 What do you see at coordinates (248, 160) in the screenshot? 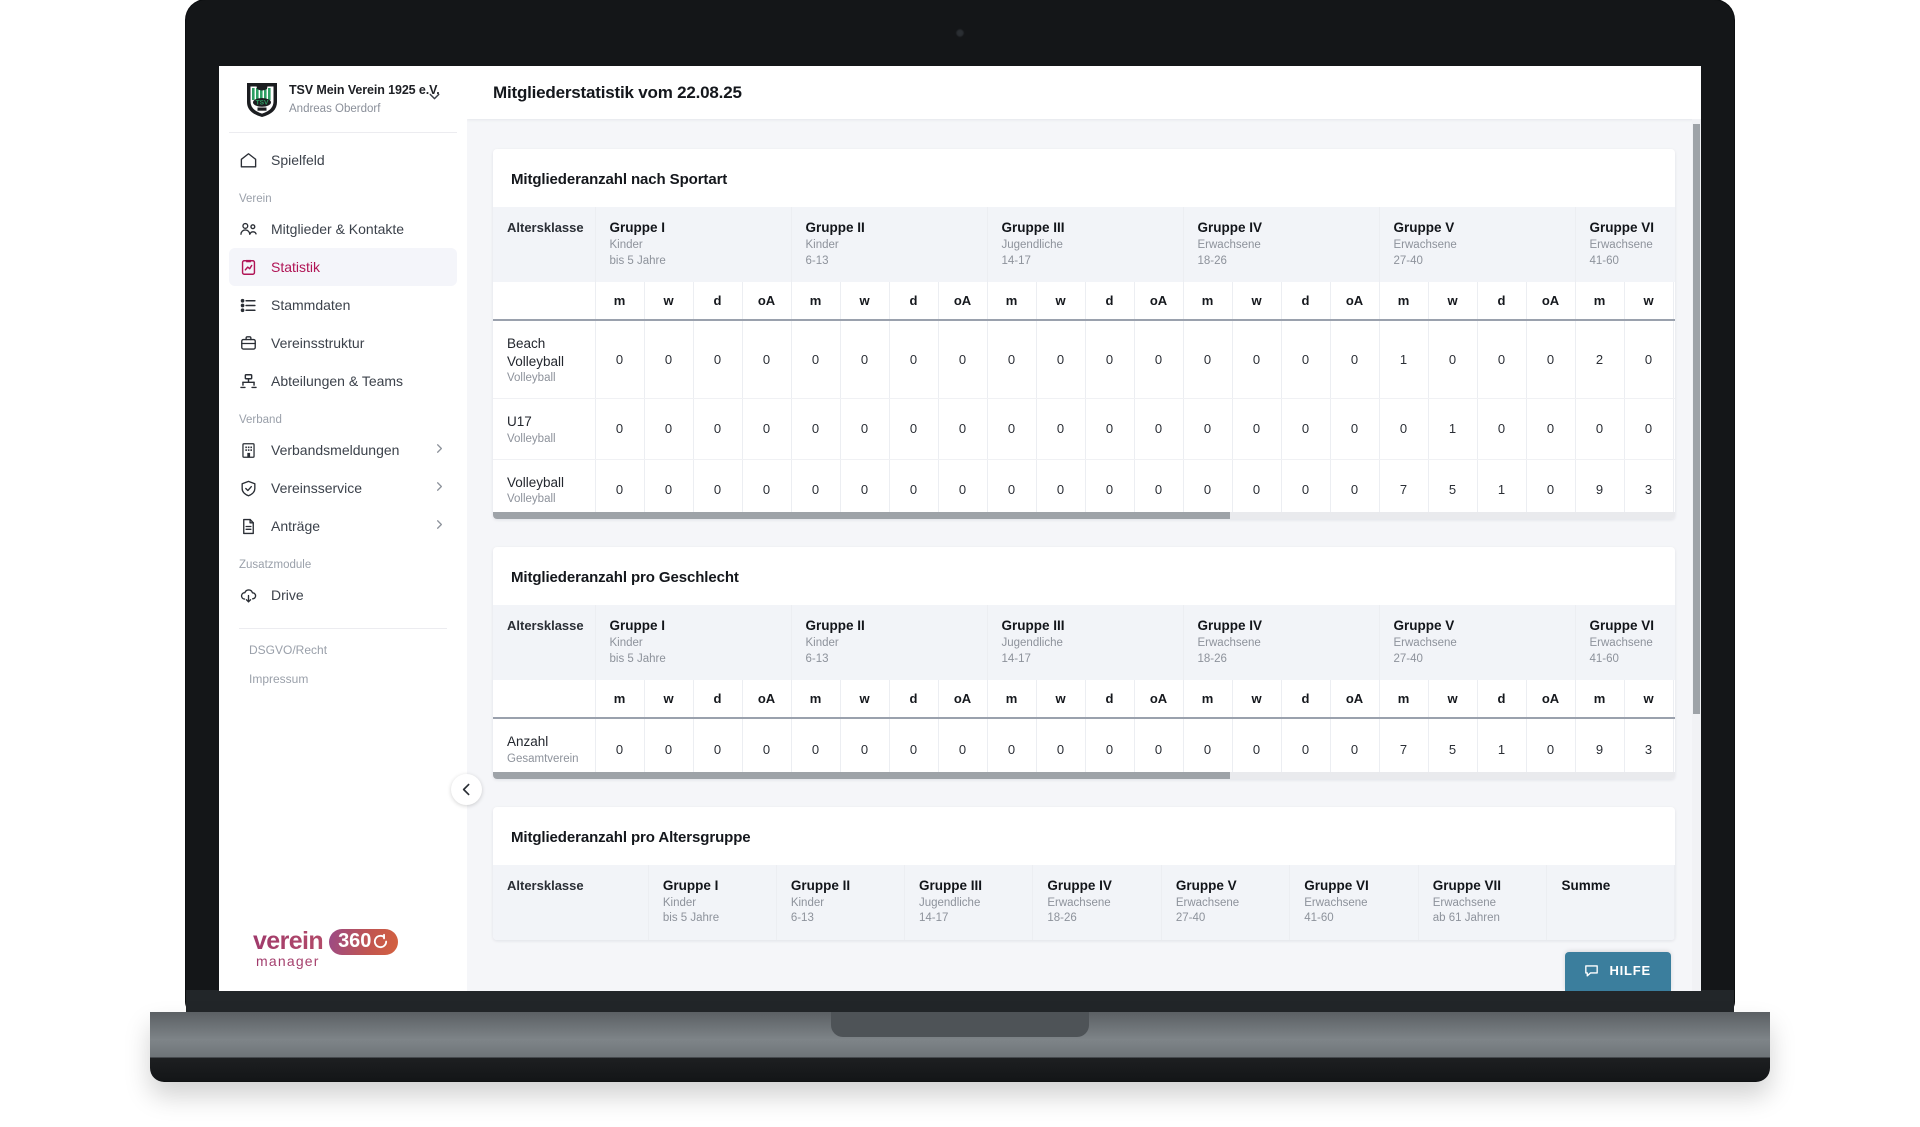
I see `home-icon` at bounding box center [248, 160].